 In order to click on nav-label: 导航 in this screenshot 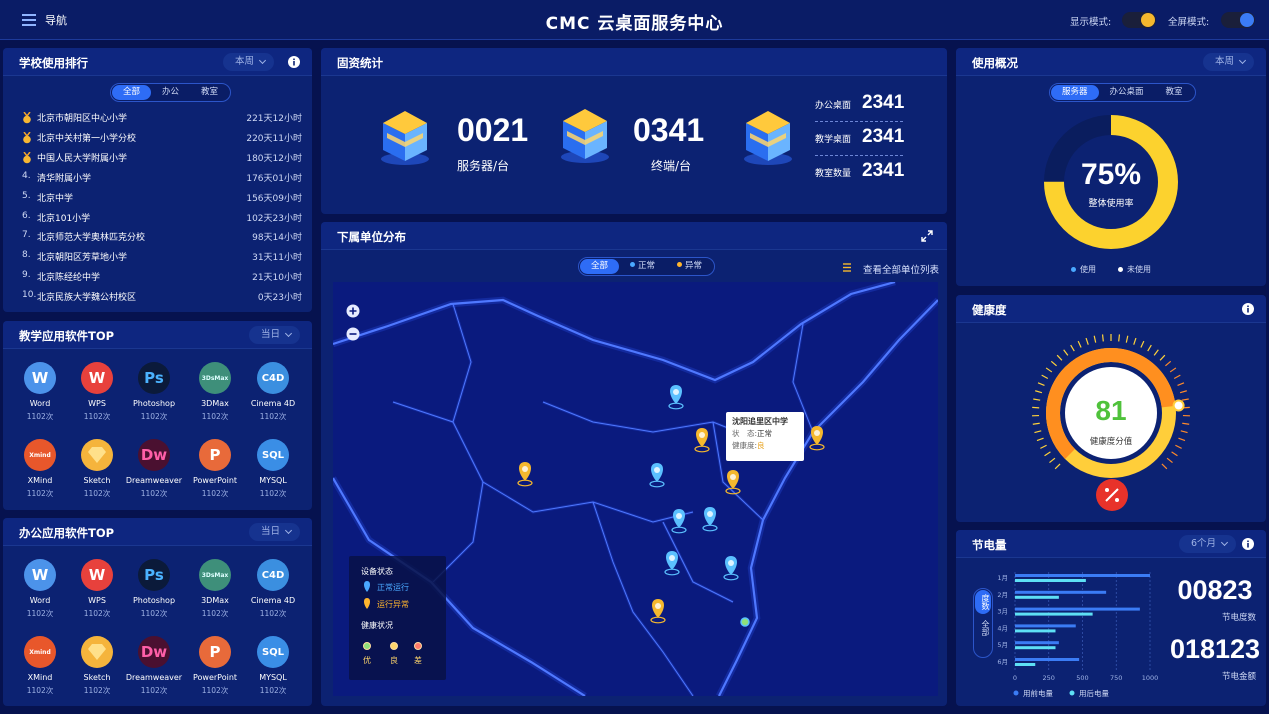, I will do `click(56, 20)`.